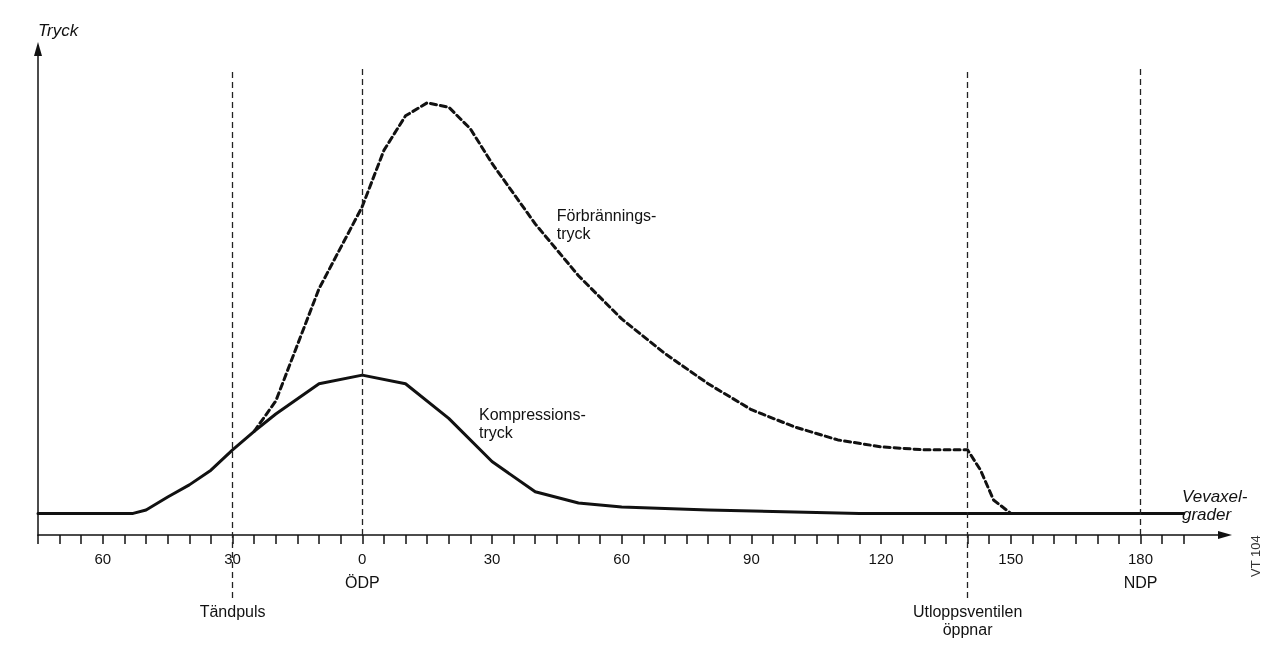  I want to click on ref-line-label: Tändpuls, so click(232, 611).